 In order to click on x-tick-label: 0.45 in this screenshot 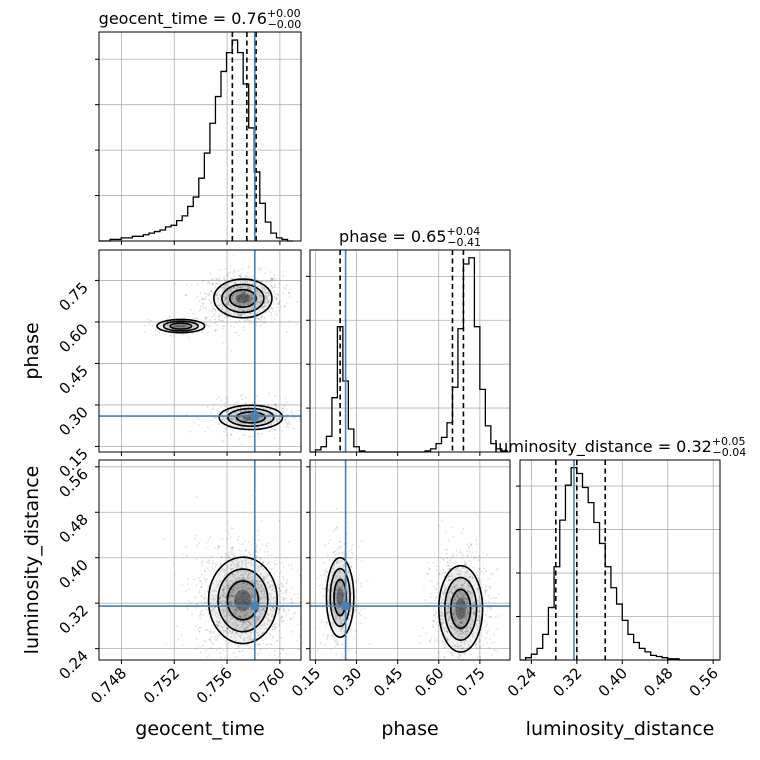, I will do `click(388, 682)`.